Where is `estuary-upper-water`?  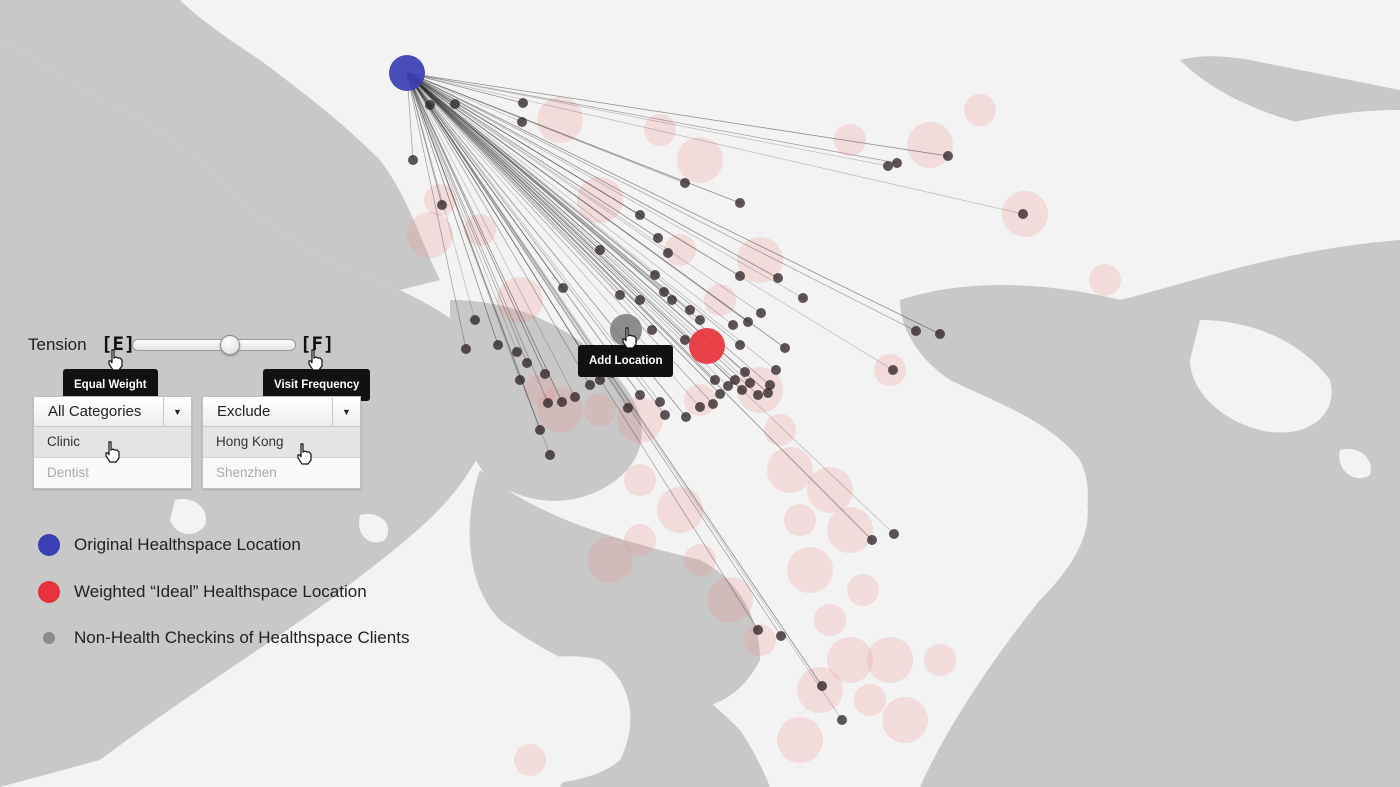 estuary-upper-water is located at coordinates (220, 145).